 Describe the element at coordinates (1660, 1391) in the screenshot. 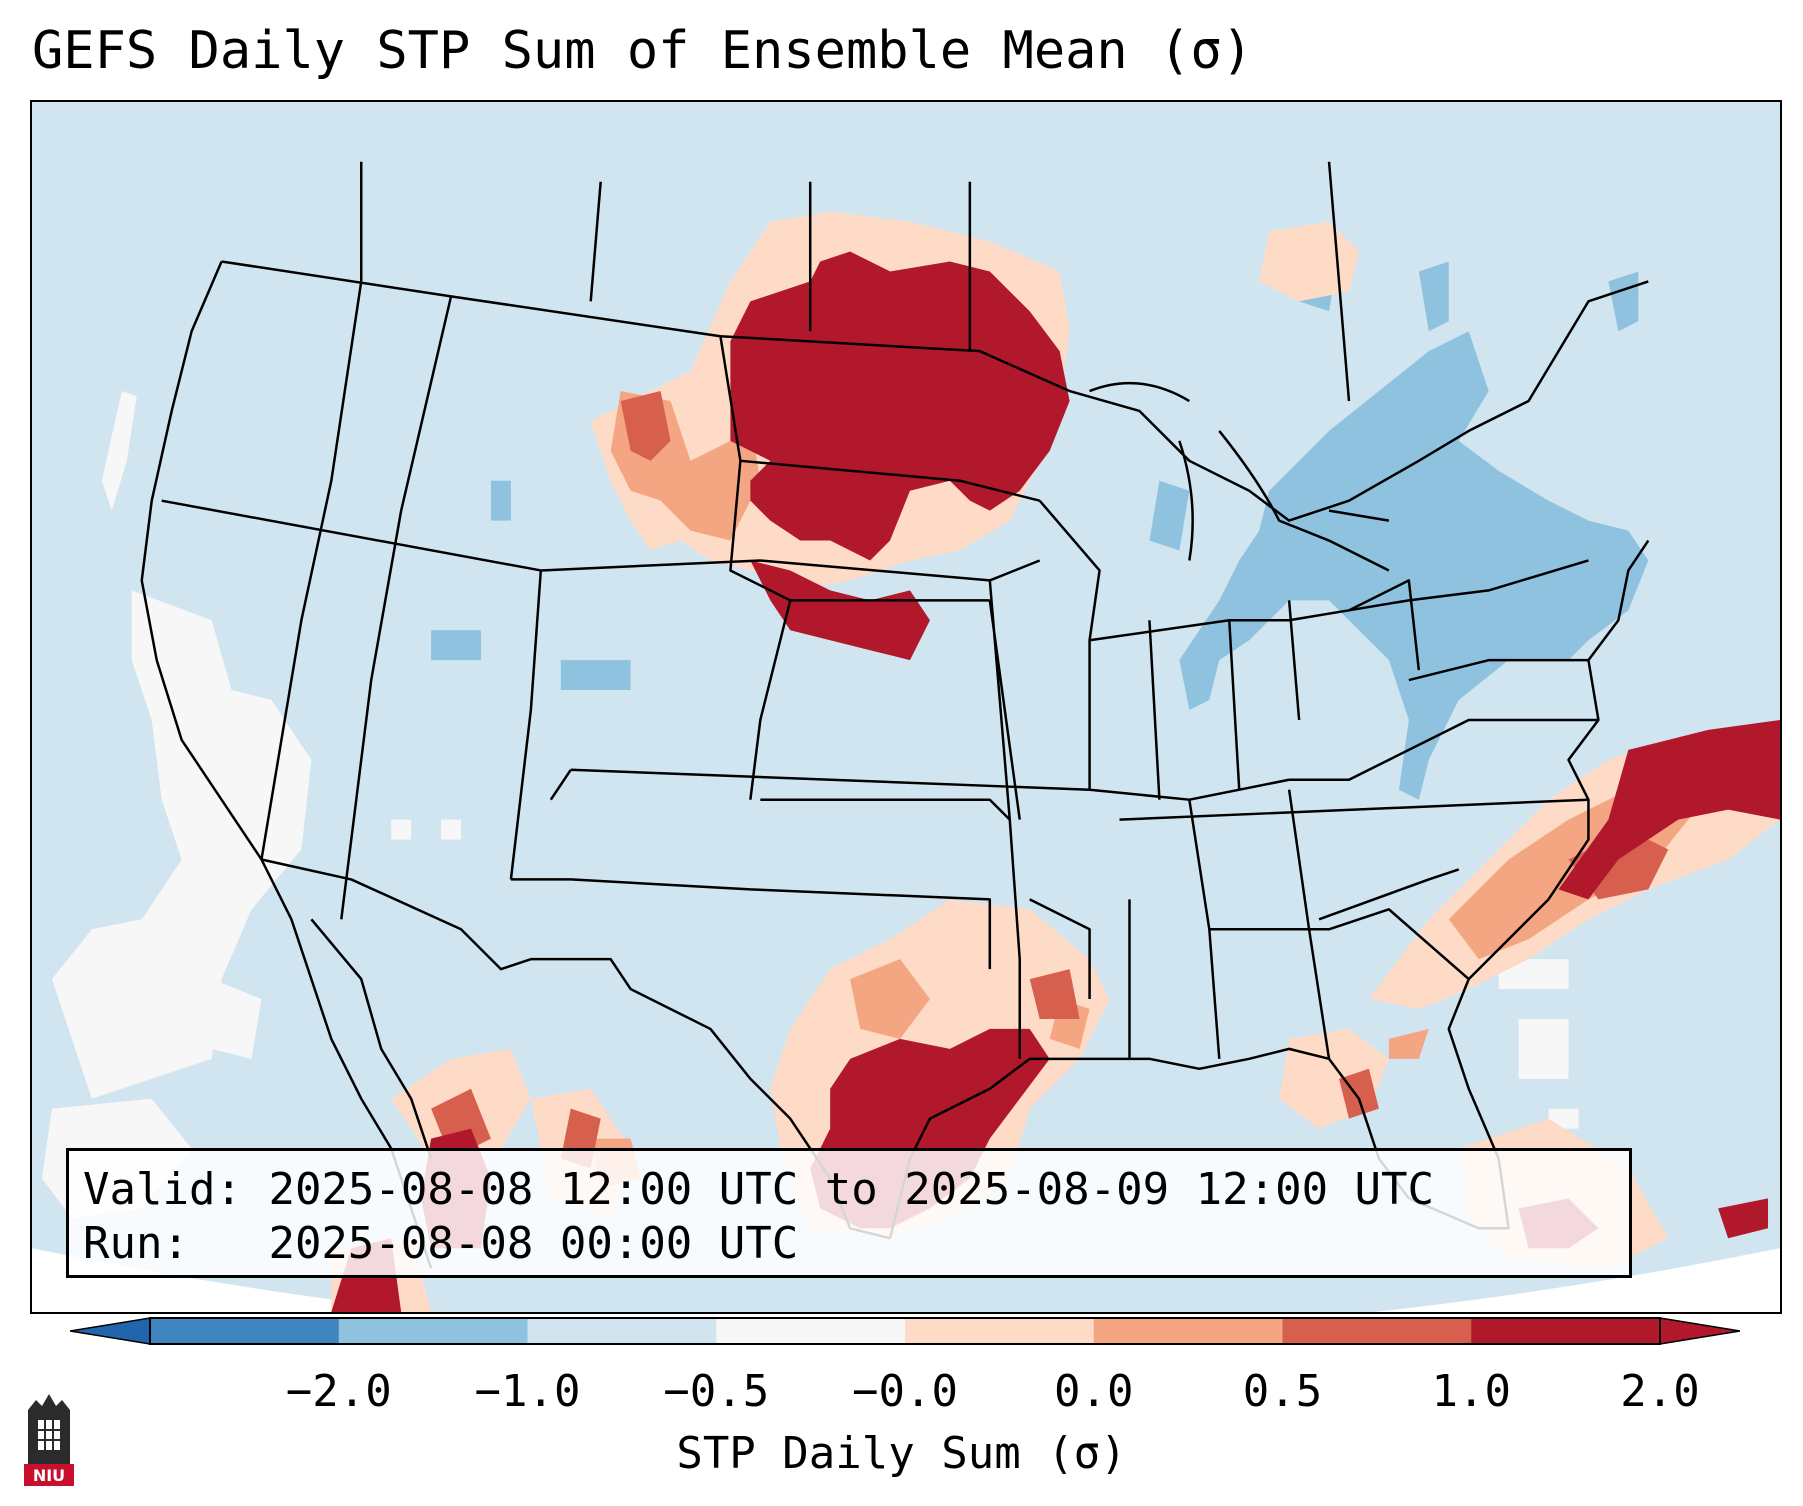

I see `colorbar-tick: 2.0` at that location.